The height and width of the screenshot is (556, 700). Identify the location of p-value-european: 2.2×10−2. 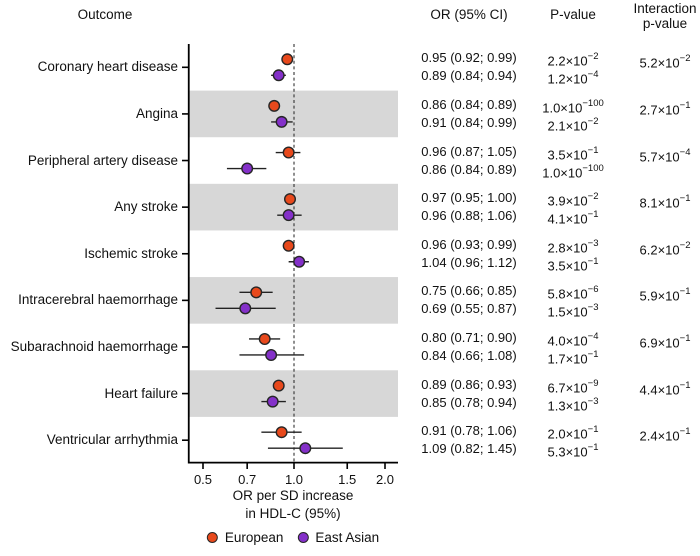
(573, 59).